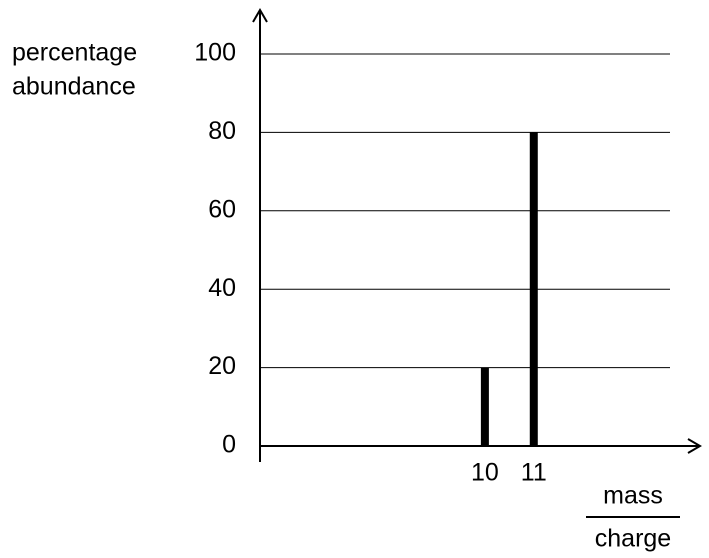 This screenshot has height=558, width=709. What do you see at coordinates (74, 53) in the screenshot?
I see `y-axis-label: percentage` at bounding box center [74, 53].